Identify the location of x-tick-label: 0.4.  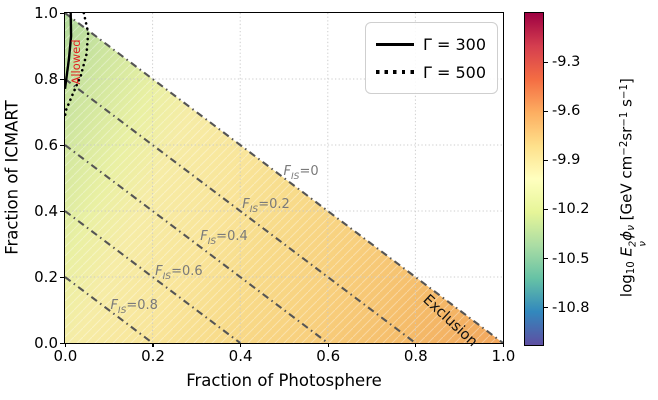
(240, 356).